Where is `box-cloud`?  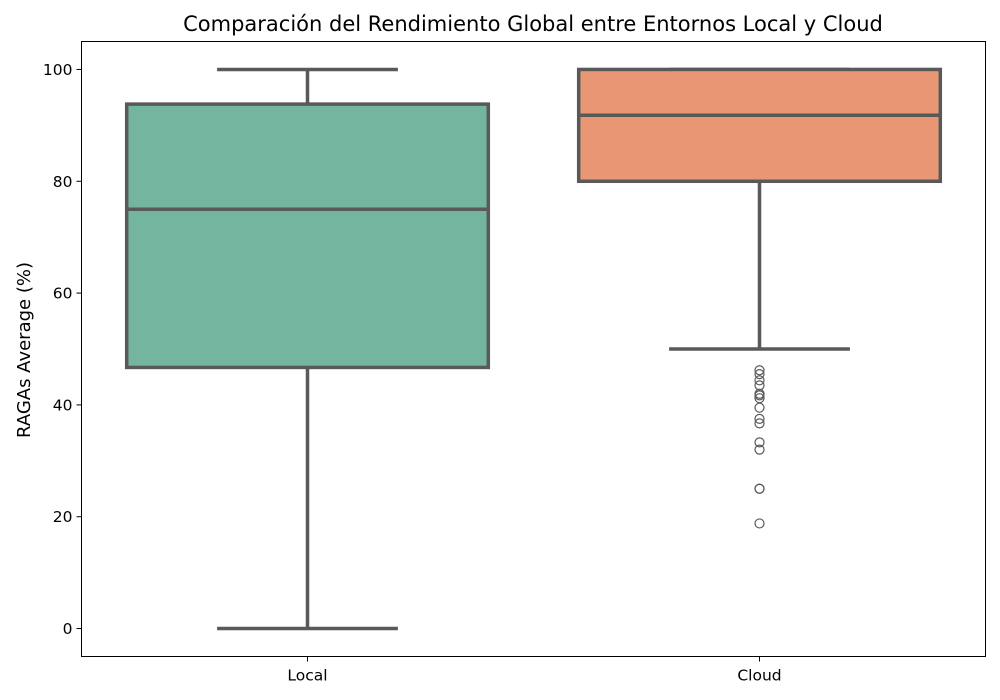
box-cloud is located at coordinates (759, 125).